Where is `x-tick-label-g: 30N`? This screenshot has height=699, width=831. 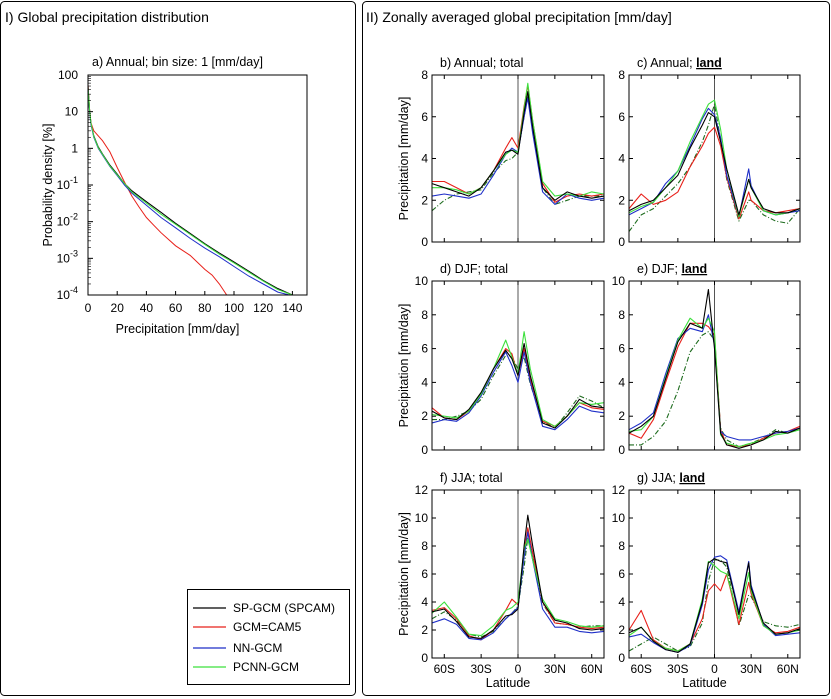 x-tick-label-g: 30N is located at coordinates (751, 669).